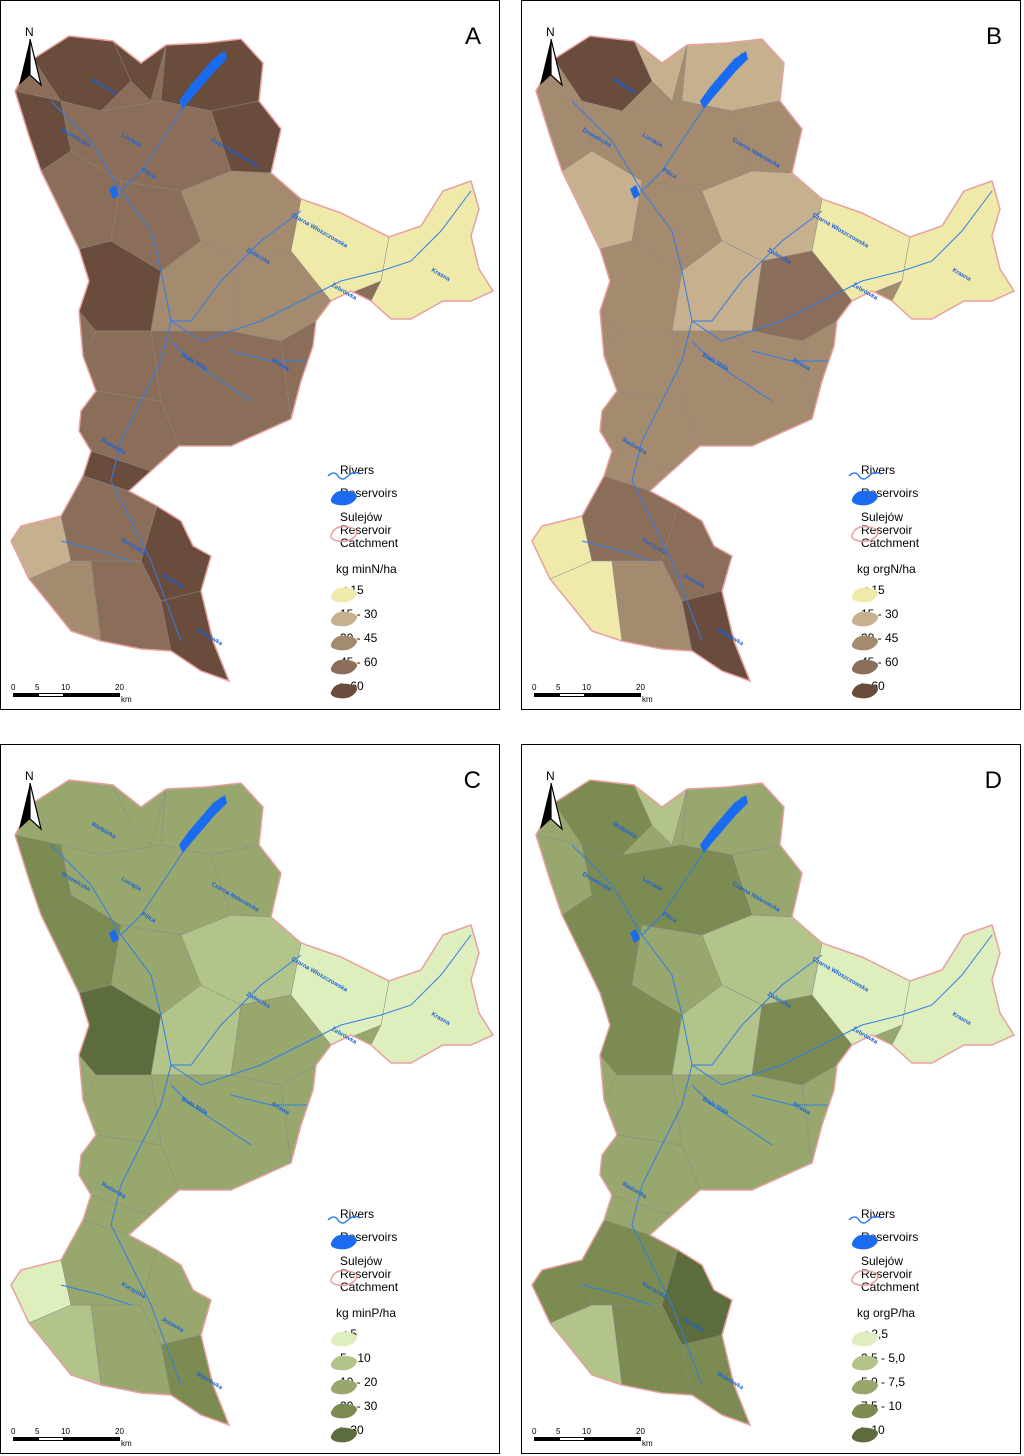  I want to click on legend-unit-title: kg minP/ha, so click(366, 1313).